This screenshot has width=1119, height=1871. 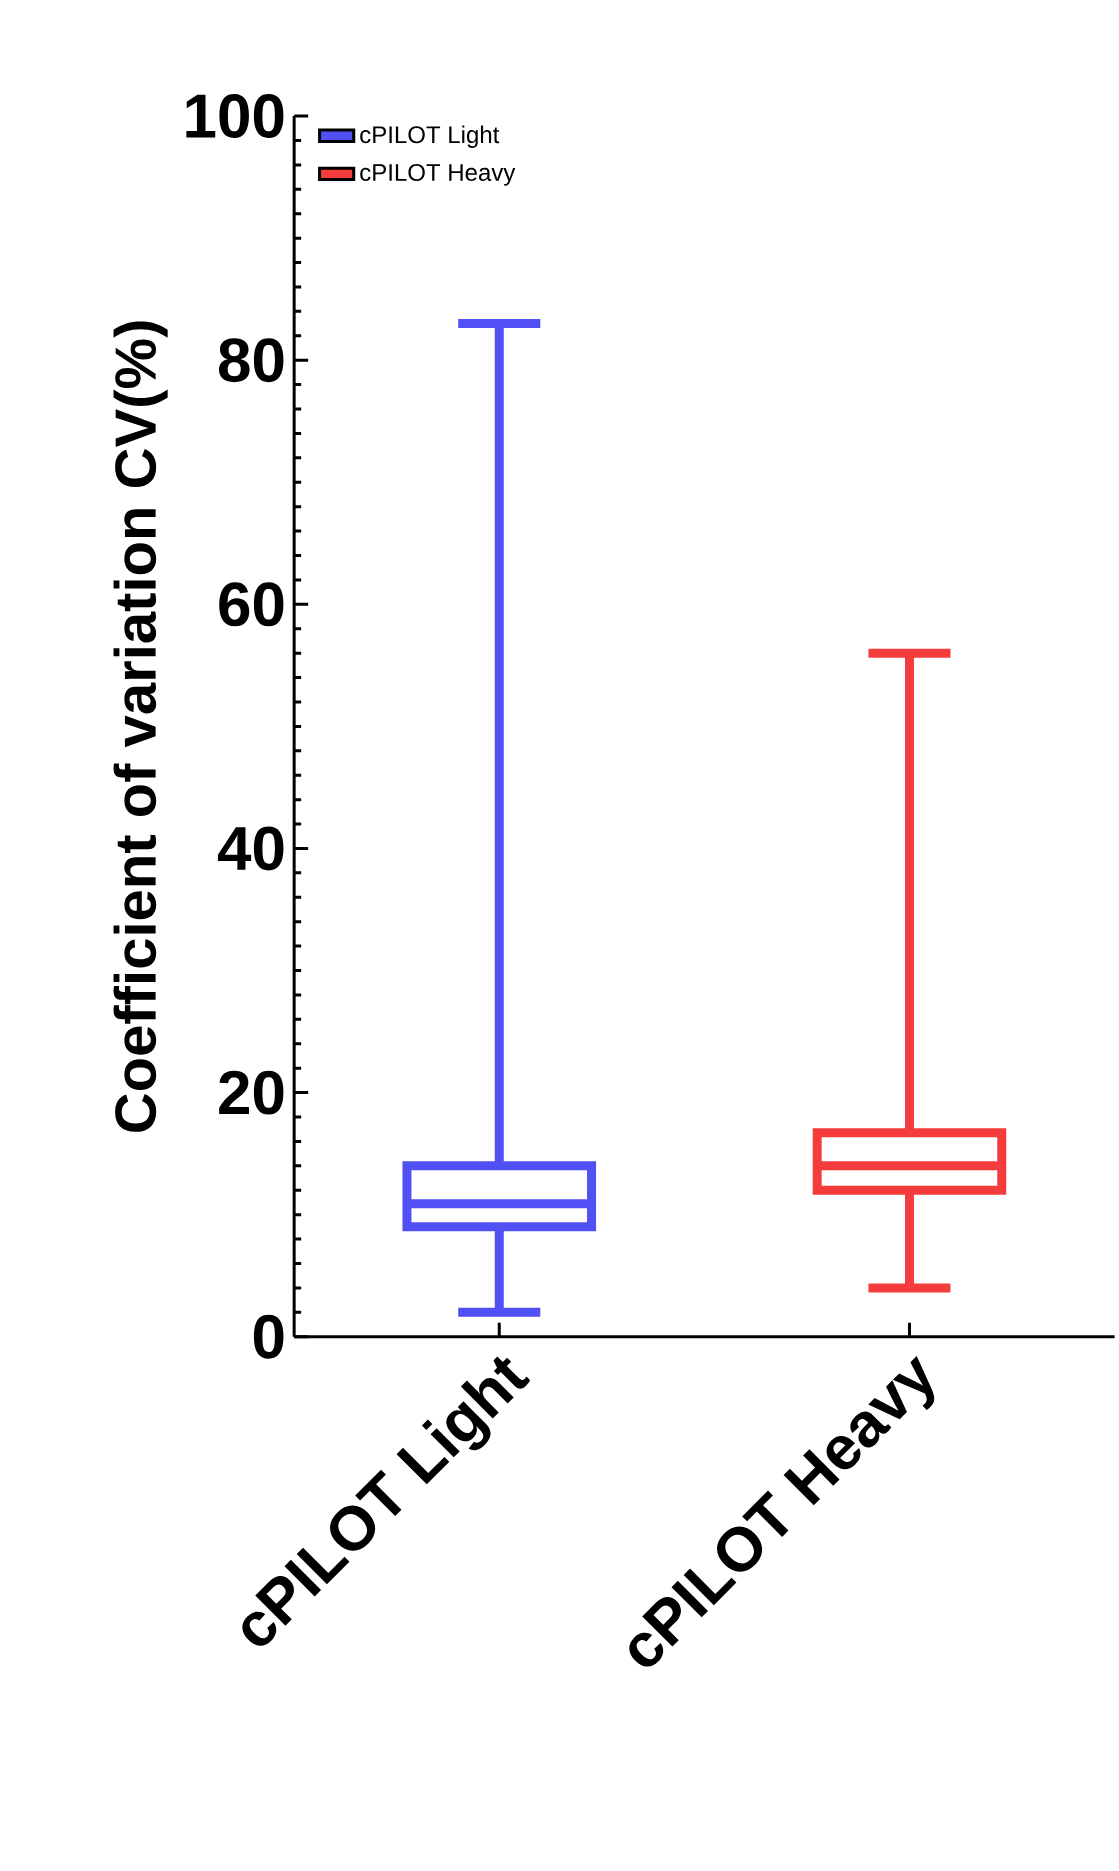 I want to click on y-axis-title: Coefficient of variation CV(%), so click(x=140, y=726).